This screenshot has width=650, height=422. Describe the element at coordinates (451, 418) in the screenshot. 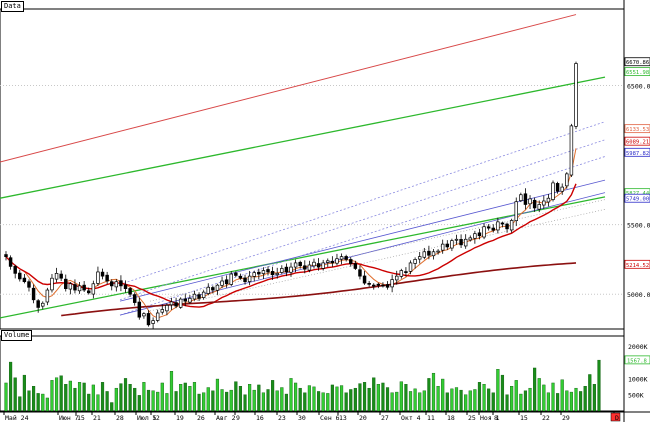

I see `time-tick-label: 18` at that location.